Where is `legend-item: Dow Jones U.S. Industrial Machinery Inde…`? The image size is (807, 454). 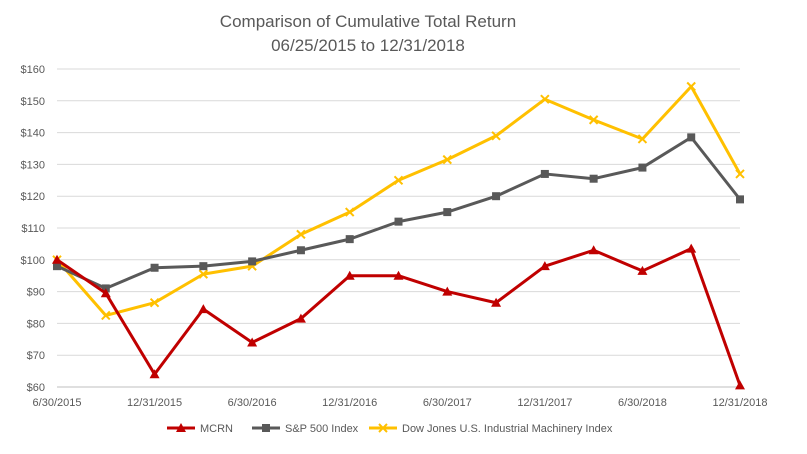
legend-item: Dow Jones U.S. Industrial Machinery Inde… is located at coordinates (491, 429).